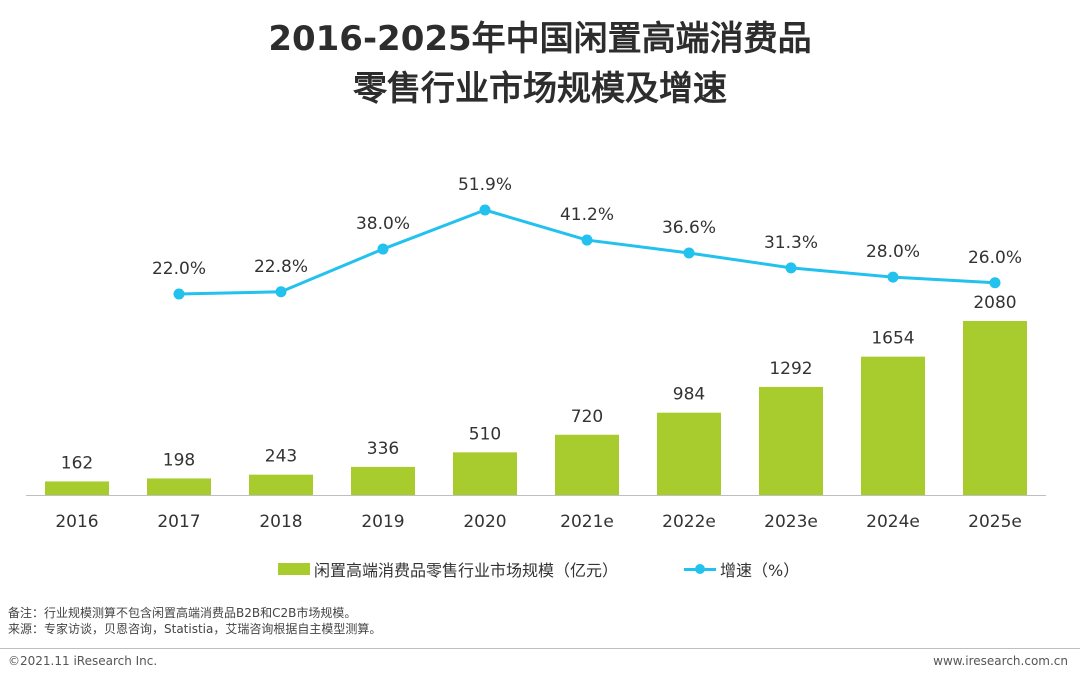 The width and height of the screenshot is (1080, 681). What do you see at coordinates (995, 408) in the screenshot?
I see `bar-2025e` at bounding box center [995, 408].